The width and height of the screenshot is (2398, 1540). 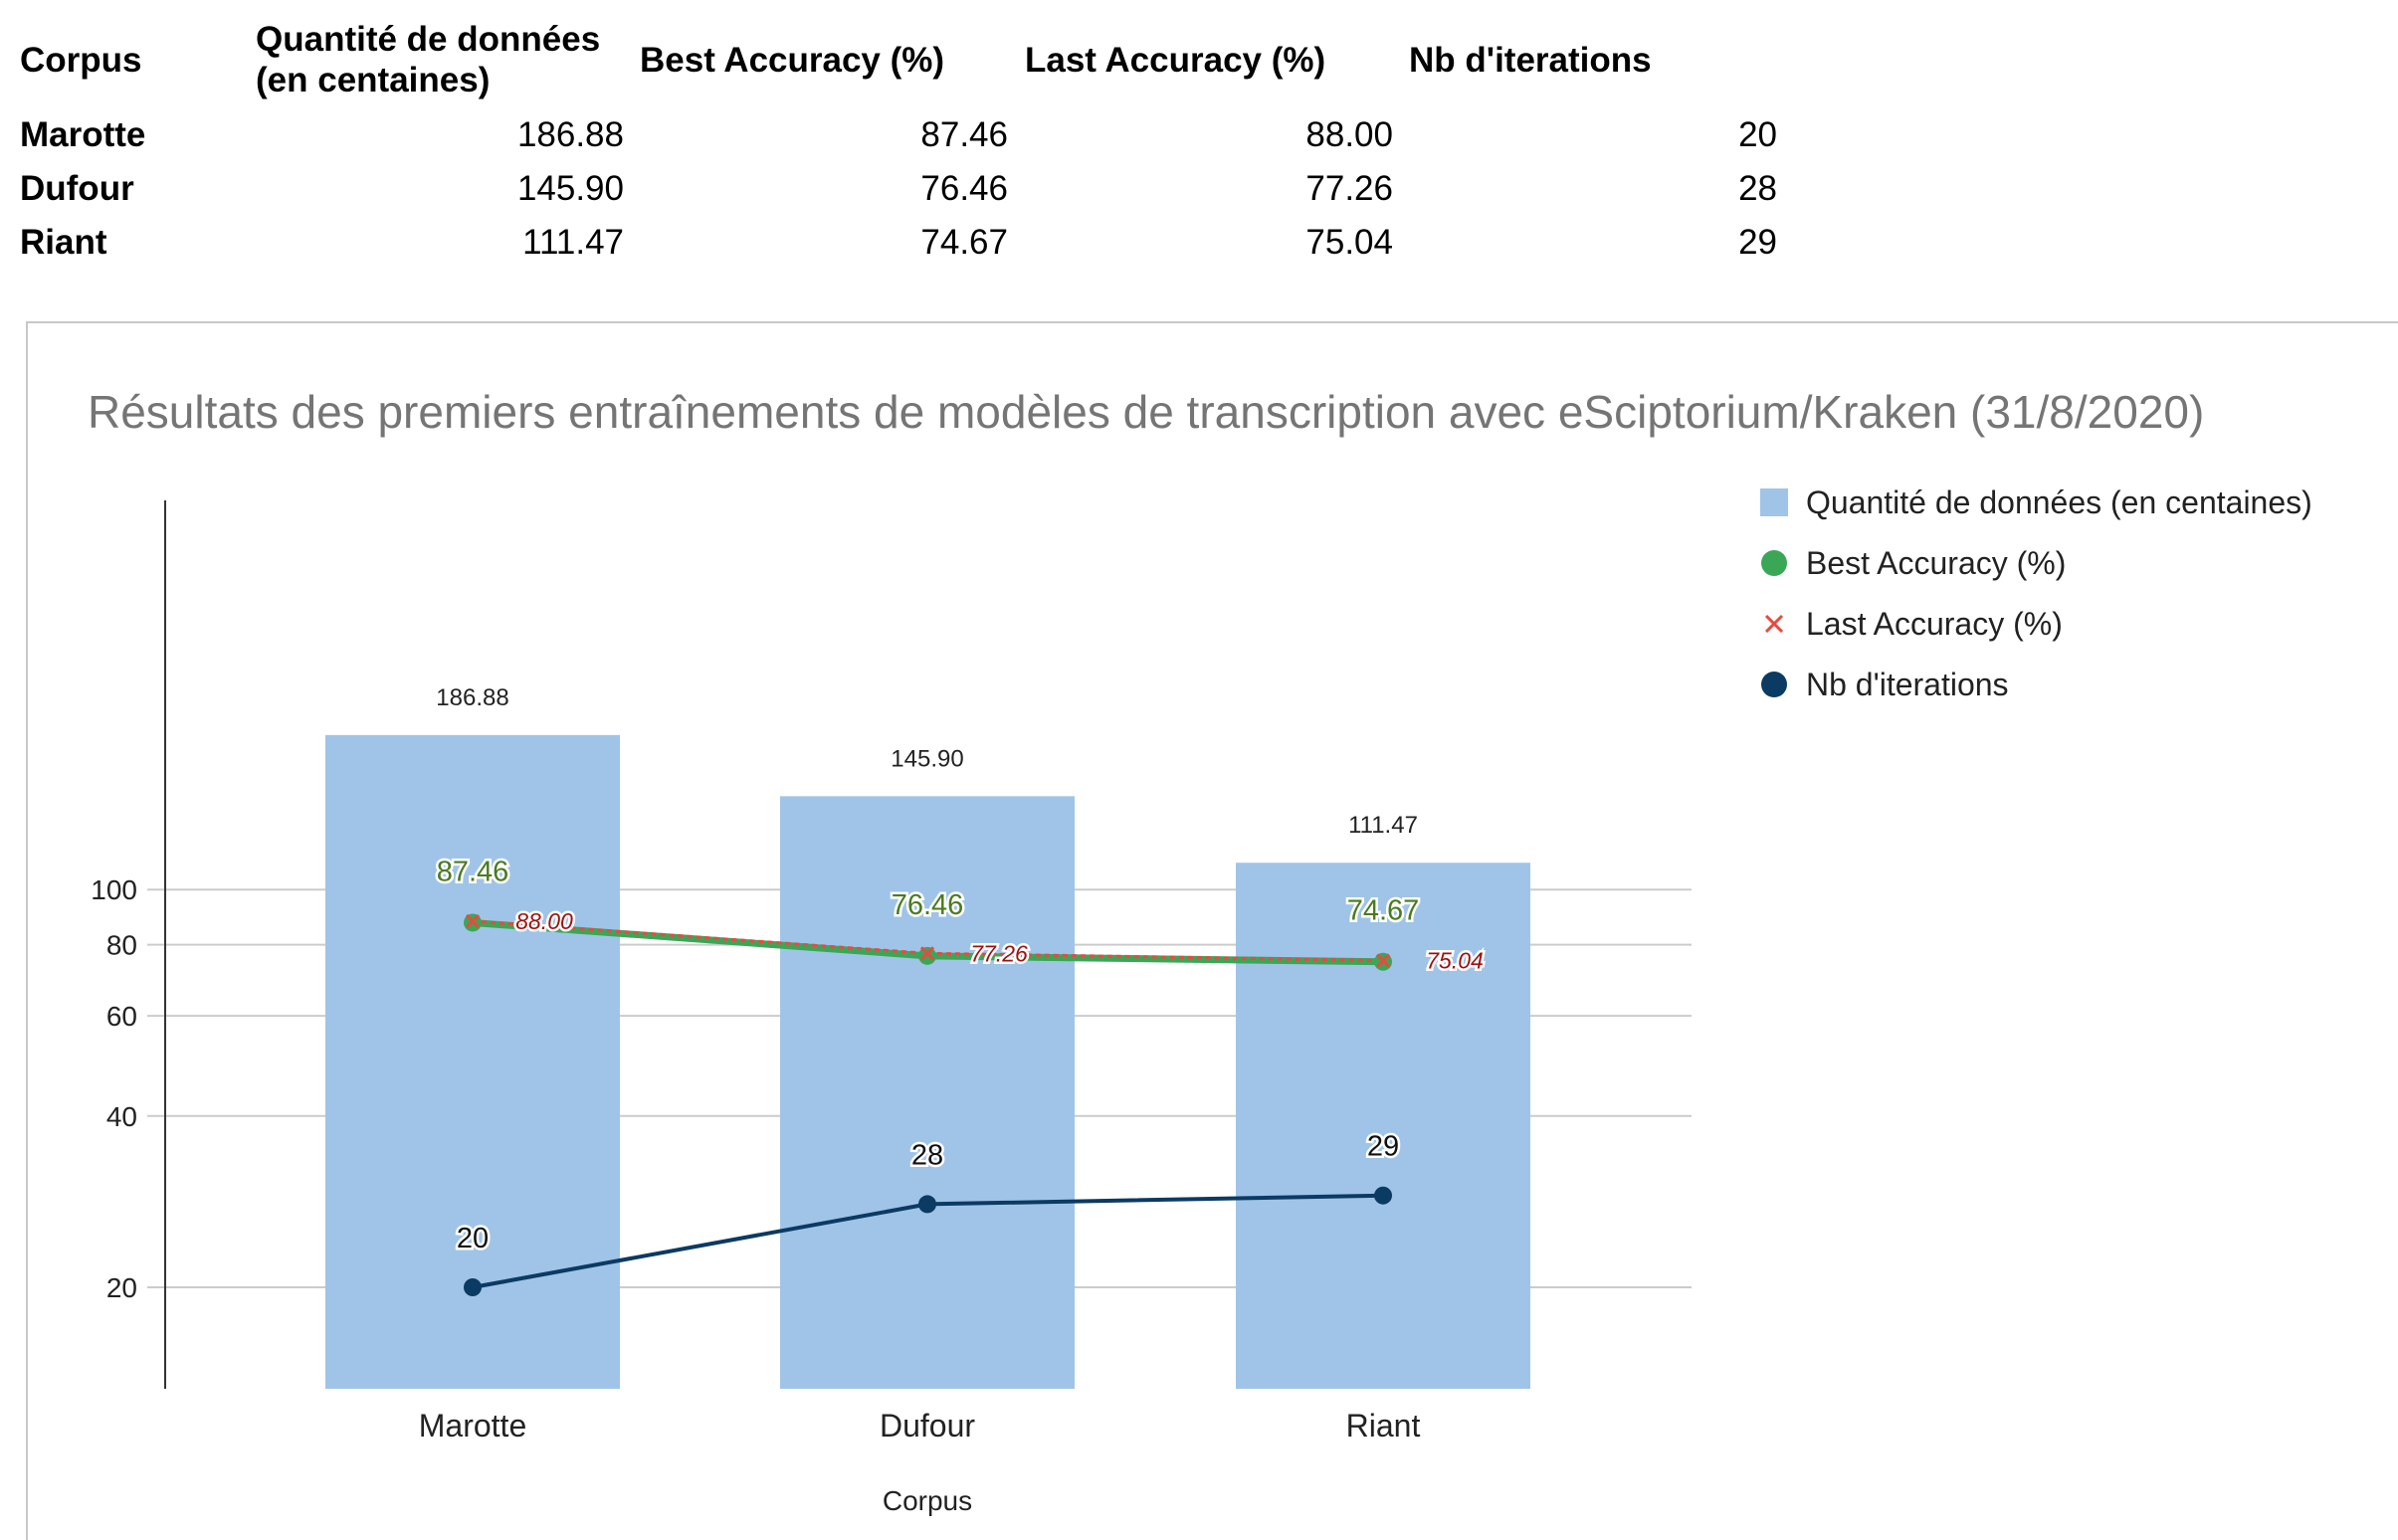 What do you see at coordinates (964, 242) in the screenshot?
I see `row-best: 74.67` at bounding box center [964, 242].